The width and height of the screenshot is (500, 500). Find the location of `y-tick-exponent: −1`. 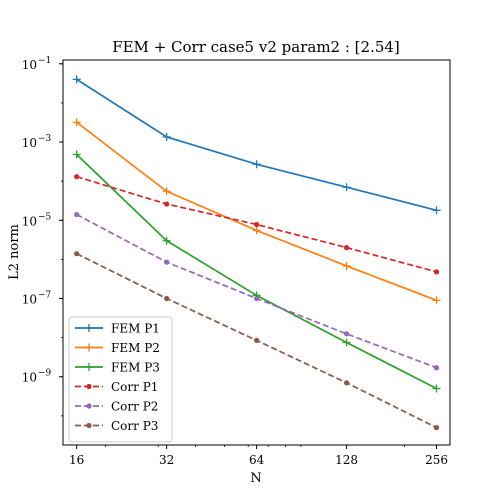

y-tick-exponent: −1 is located at coordinates (44, 61).